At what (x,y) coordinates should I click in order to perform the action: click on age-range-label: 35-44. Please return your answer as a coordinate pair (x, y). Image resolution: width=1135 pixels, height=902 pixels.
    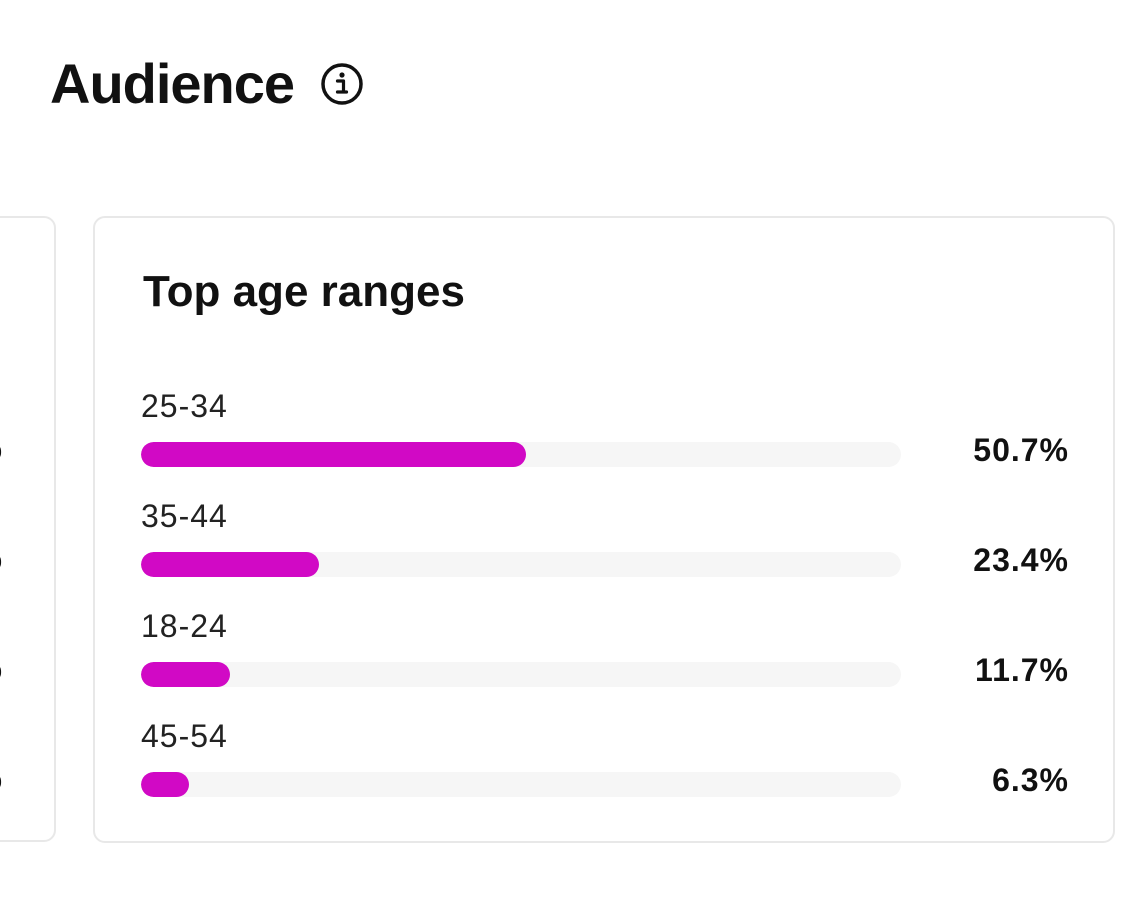
    Looking at the image, I should click on (184, 516).